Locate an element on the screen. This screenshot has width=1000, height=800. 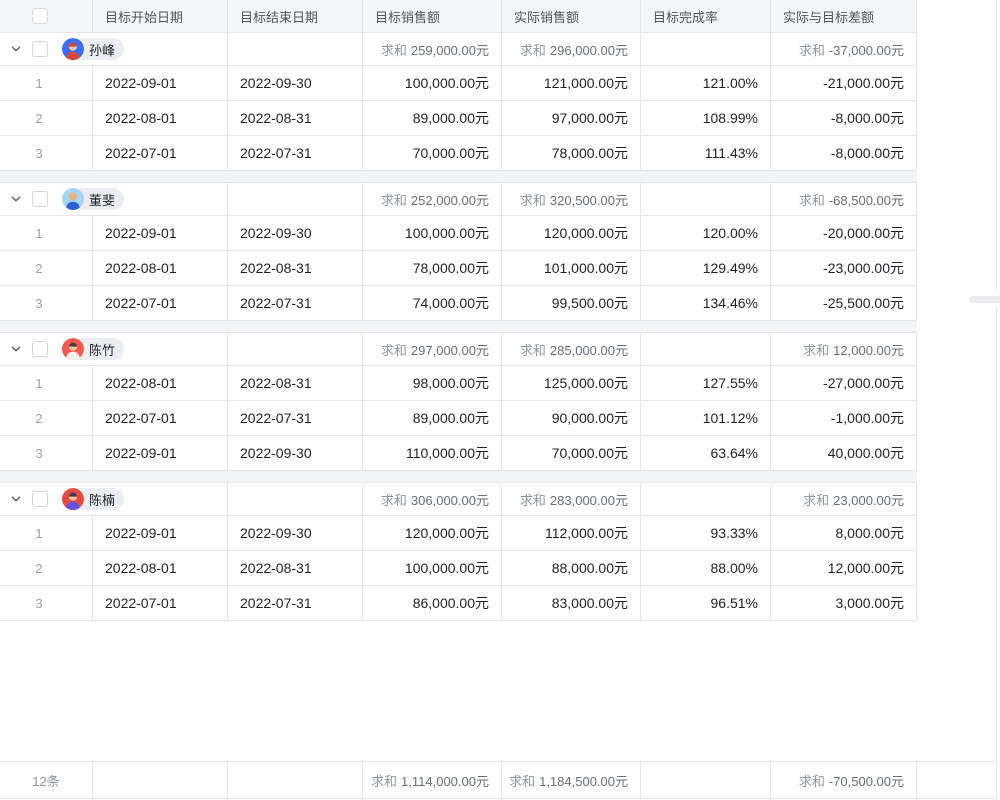
cell-target-sales: 74,000.00元 is located at coordinates (432, 303).